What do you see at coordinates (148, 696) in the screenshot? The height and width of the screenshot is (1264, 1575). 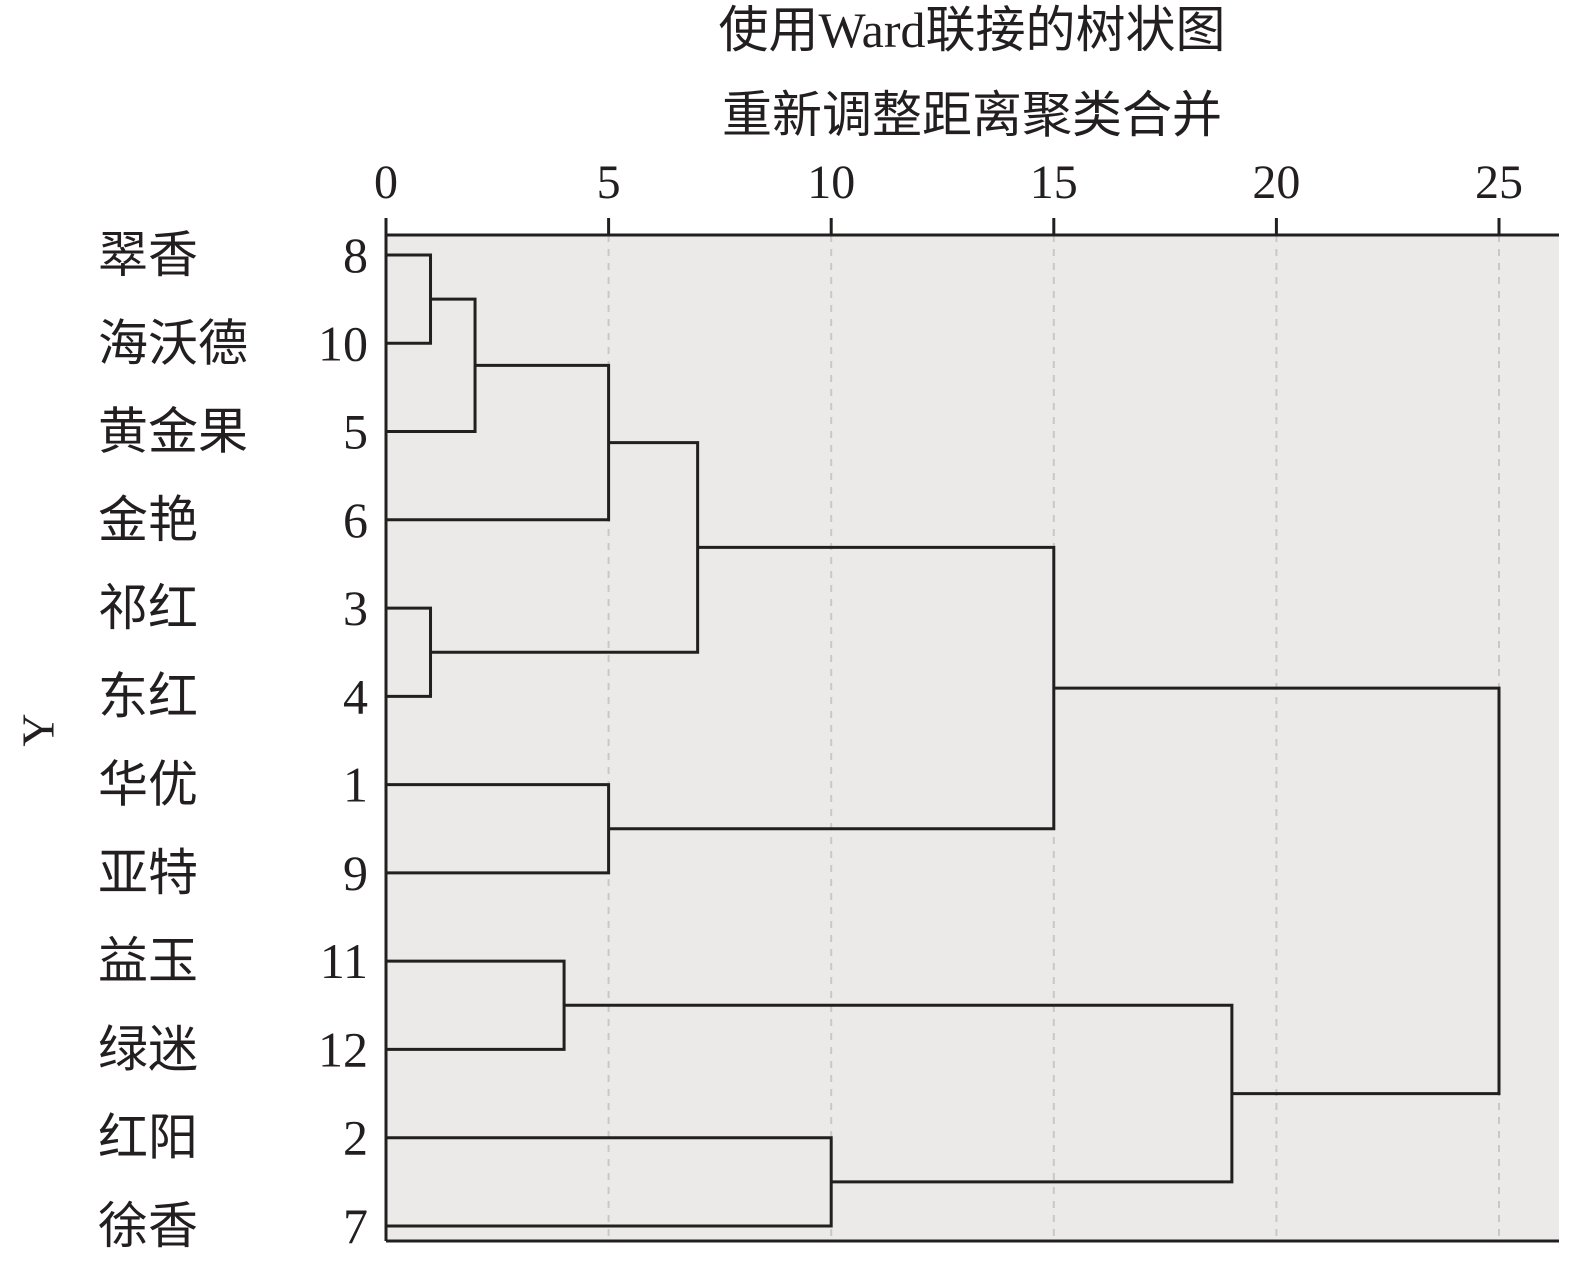 I see `leaf-name-label: 东红` at bounding box center [148, 696].